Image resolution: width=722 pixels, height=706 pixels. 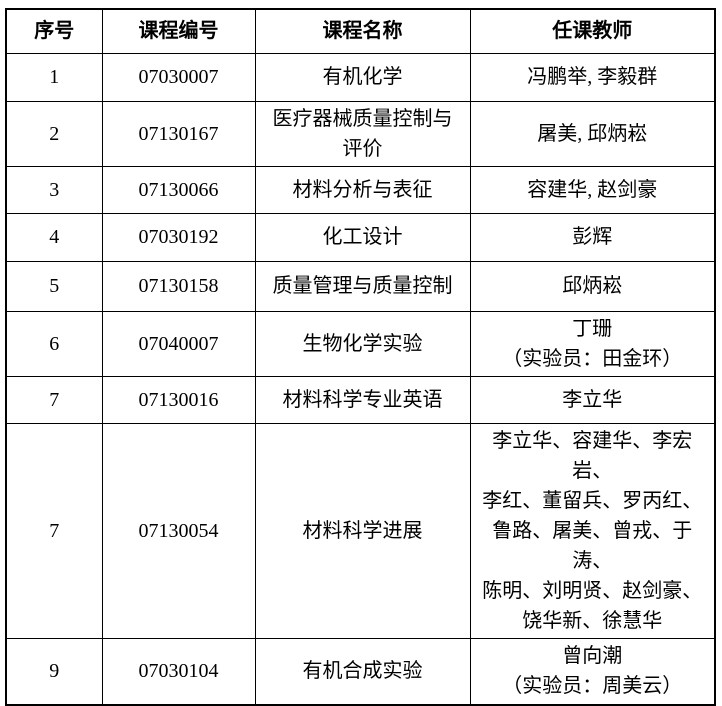 I want to click on table-row: 1 07030007 有机化学 冯鹏举, 李毅群, so click(x=360, y=77).